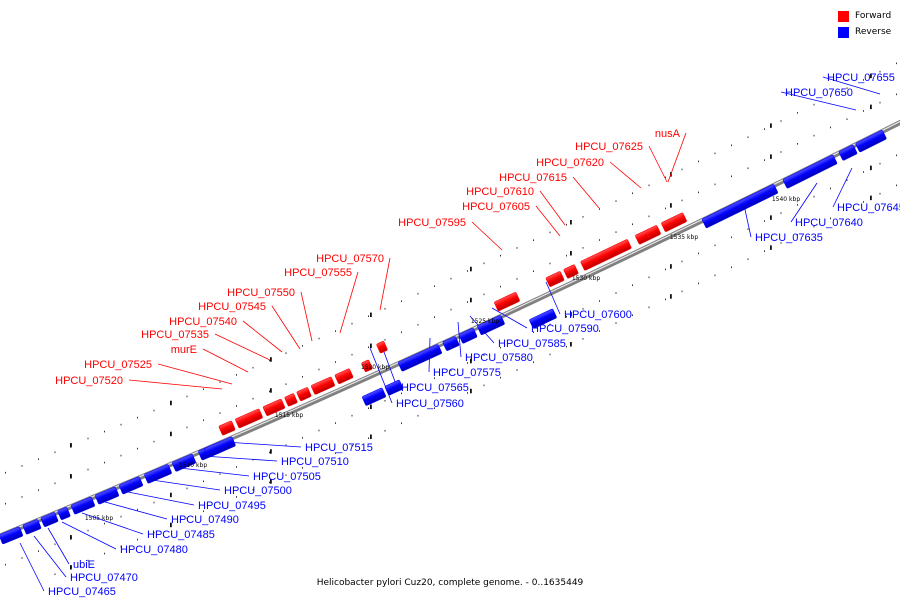  I want to click on gene-label: ubiE, so click(84, 565).